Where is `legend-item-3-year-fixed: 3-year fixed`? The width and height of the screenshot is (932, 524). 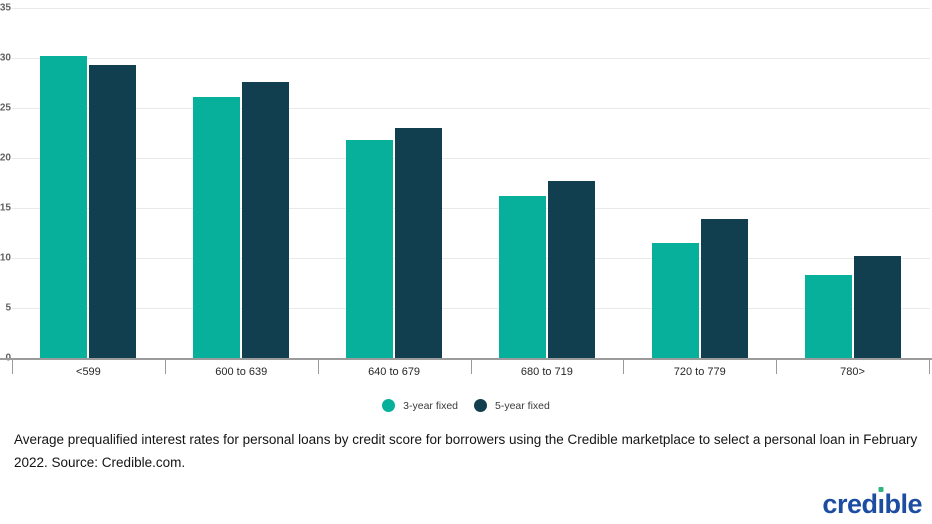 legend-item-3-year-fixed: 3-year fixed is located at coordinates (420, 405).